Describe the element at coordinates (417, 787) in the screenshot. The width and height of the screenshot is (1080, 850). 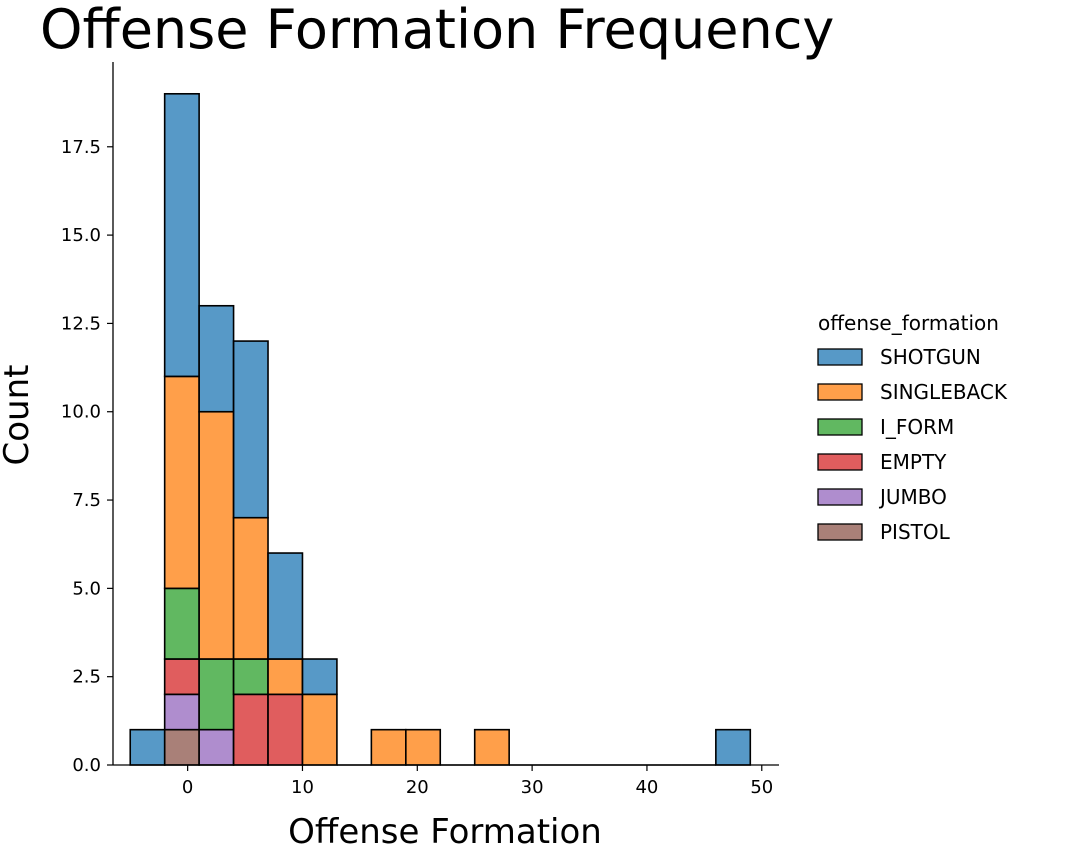
I see `x-tick-label-20: 20` at that location.